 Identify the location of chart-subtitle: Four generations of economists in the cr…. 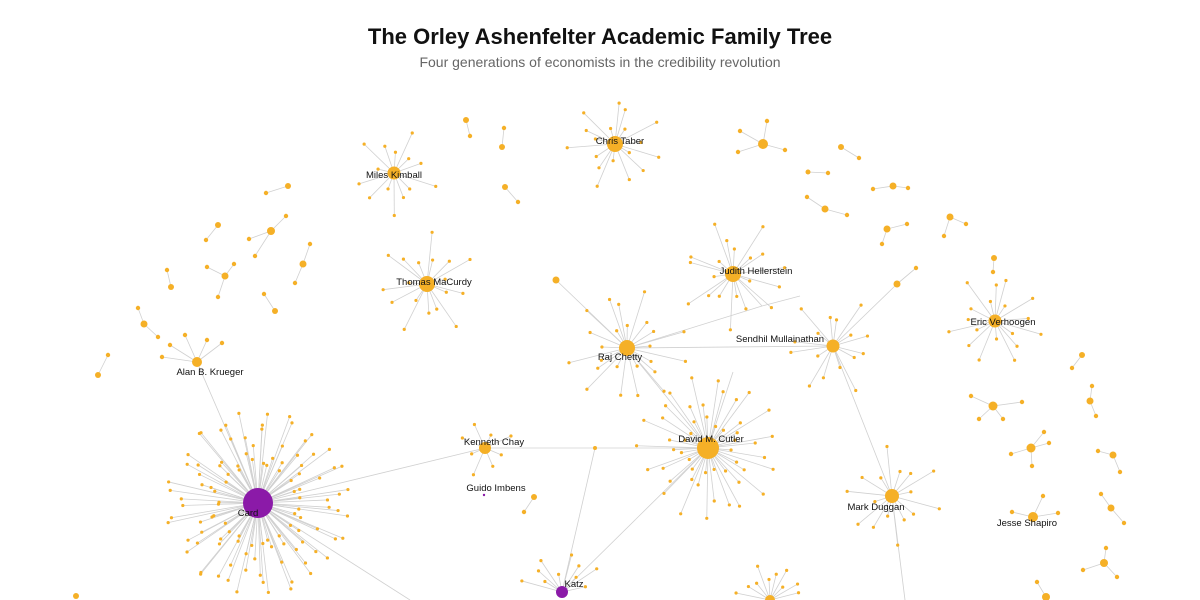
(600, 62).